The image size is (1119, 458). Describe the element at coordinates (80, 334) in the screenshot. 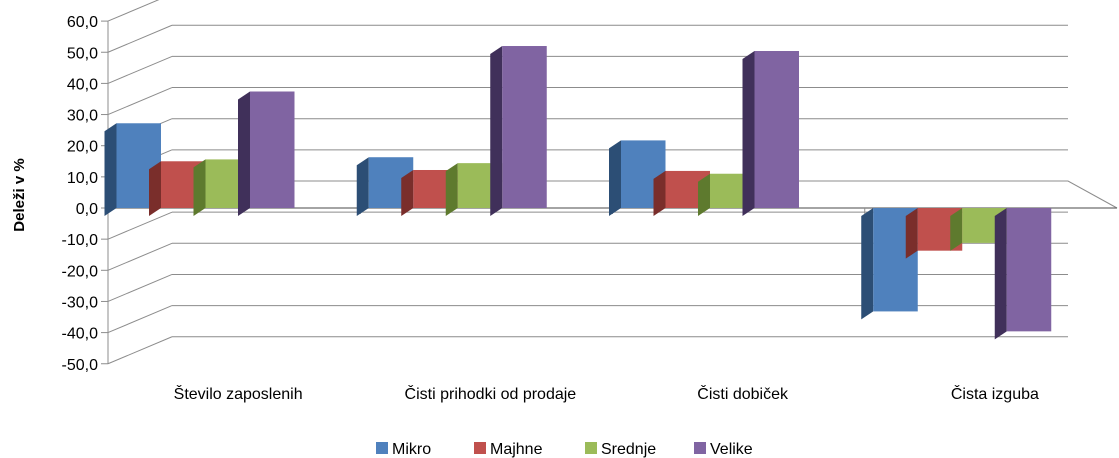

I see `y-tick-label: -40,0` at that location.